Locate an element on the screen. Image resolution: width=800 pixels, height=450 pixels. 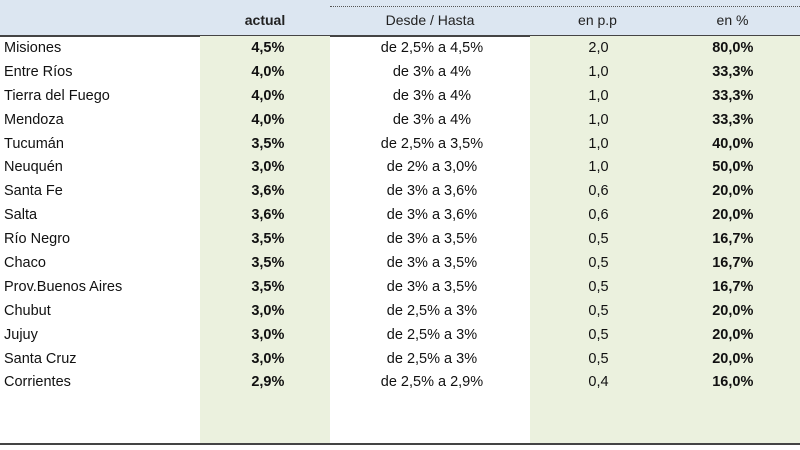
table-row: Jujuy 3,0% de 2,5% a 3% 0,5 20,0% is located at coordinates (400, 335).